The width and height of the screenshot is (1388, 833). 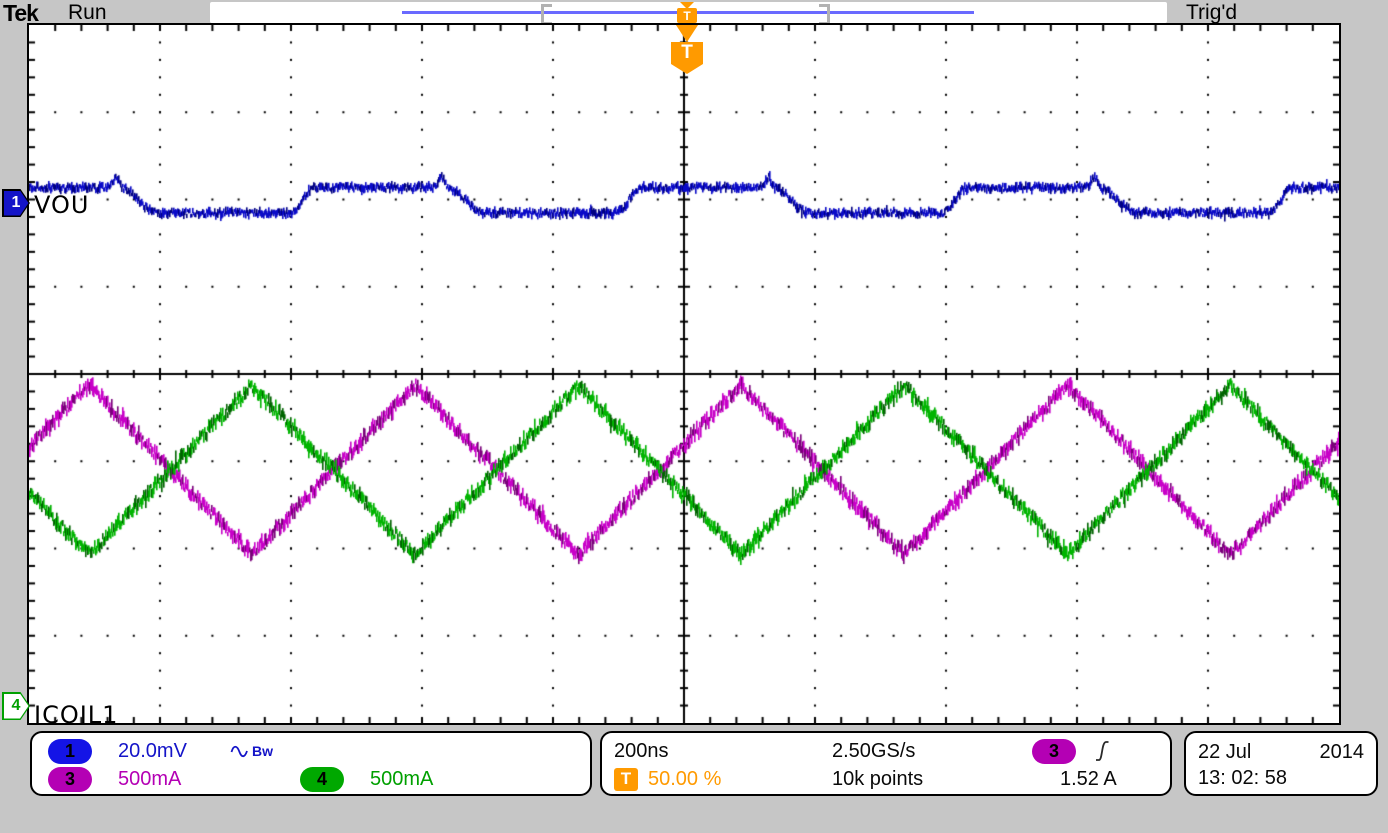 What do you see at coordinates (1088, 778) in the screenshot?
I see `trigger-level-readout: 1.52 A` at bounding box center [1088, 778].